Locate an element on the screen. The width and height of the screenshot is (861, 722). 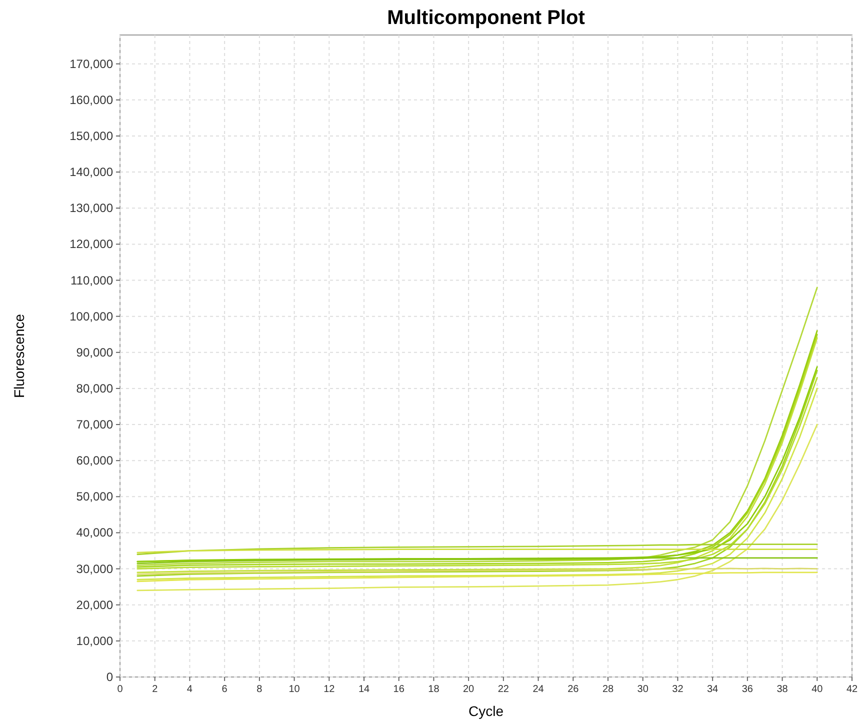
x-tick-label: 34 is located at coordinates (713, 689).